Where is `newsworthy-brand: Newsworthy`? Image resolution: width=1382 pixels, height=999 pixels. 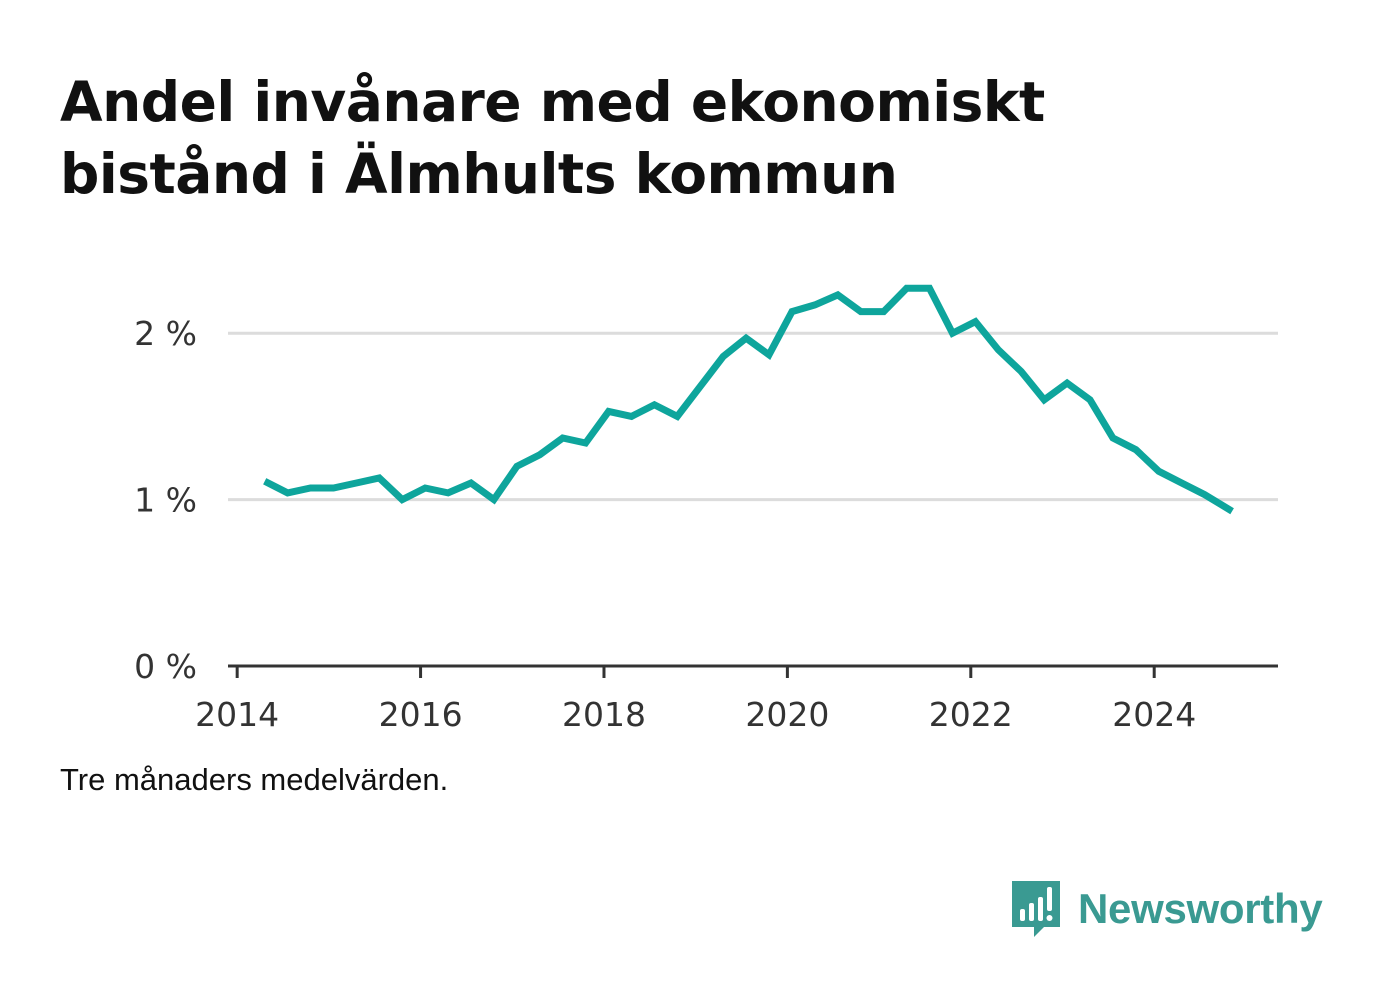 newsworthy-brand: Newsworthy is located at coordinates (1166, 909).